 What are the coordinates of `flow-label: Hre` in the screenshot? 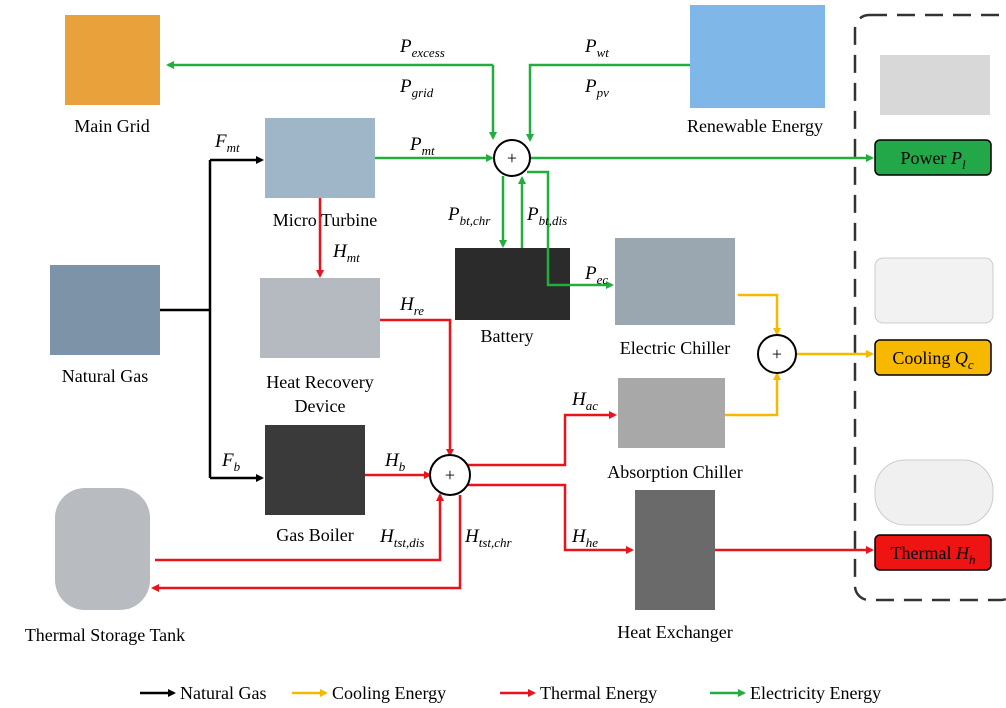 It's located at (411, 306).